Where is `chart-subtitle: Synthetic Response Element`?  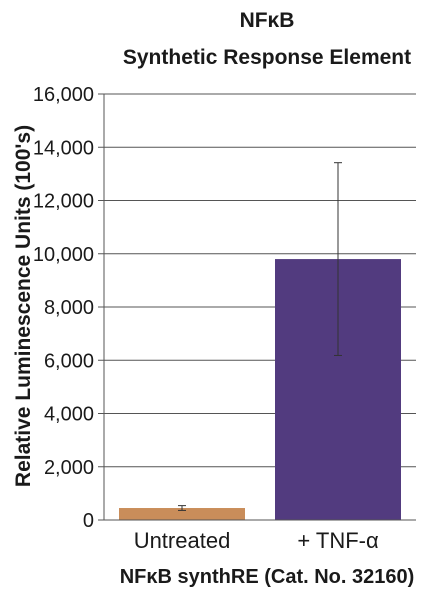
chart-subtitle: Synthetic Response Element is located at coordinates (267, 57).